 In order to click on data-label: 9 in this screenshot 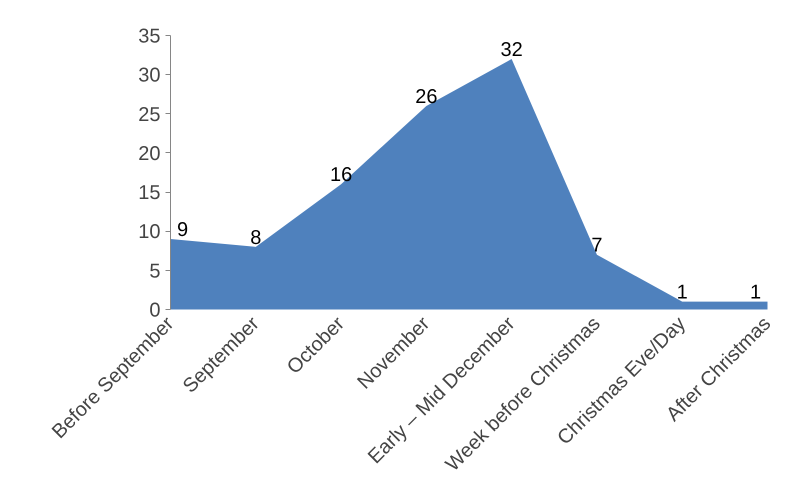, I will do `click(182, 230)`.